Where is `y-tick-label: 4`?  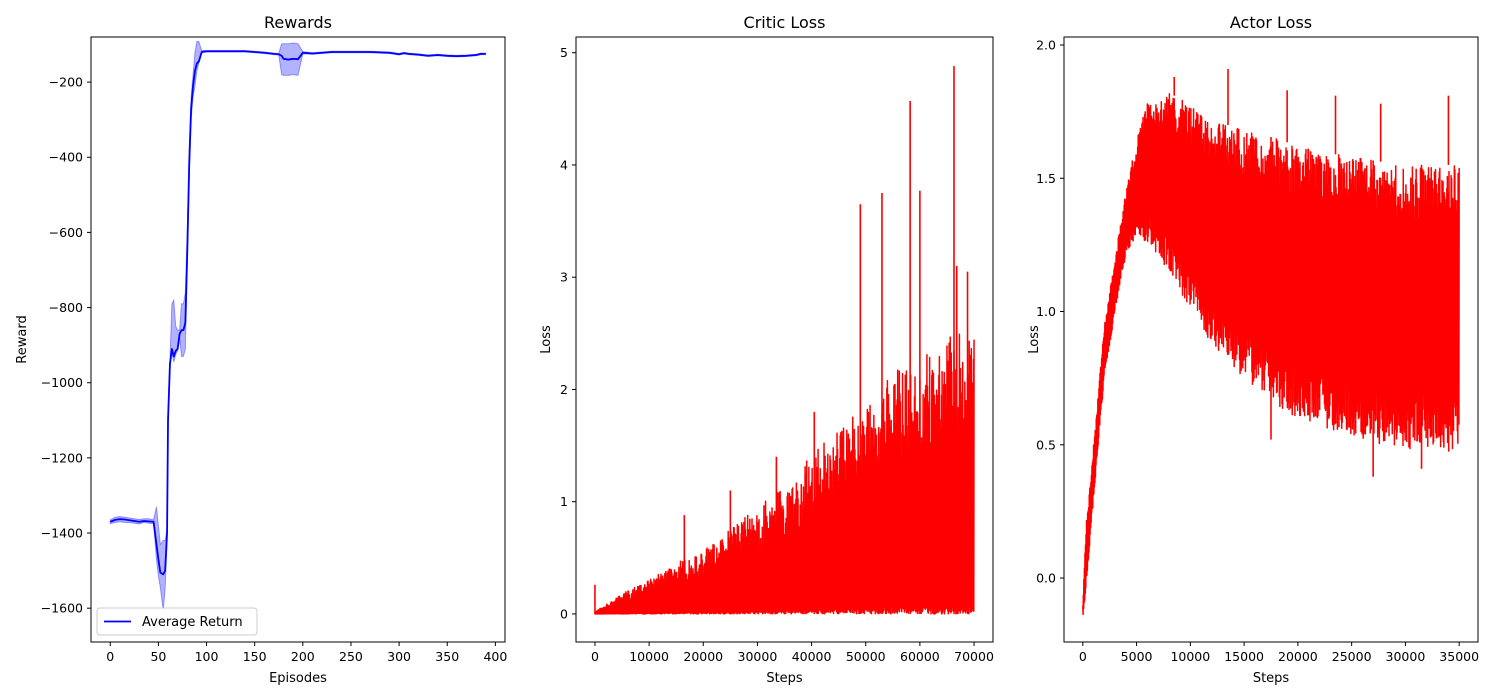
y-tick-label: 4 is located at coordinates (564, 164).